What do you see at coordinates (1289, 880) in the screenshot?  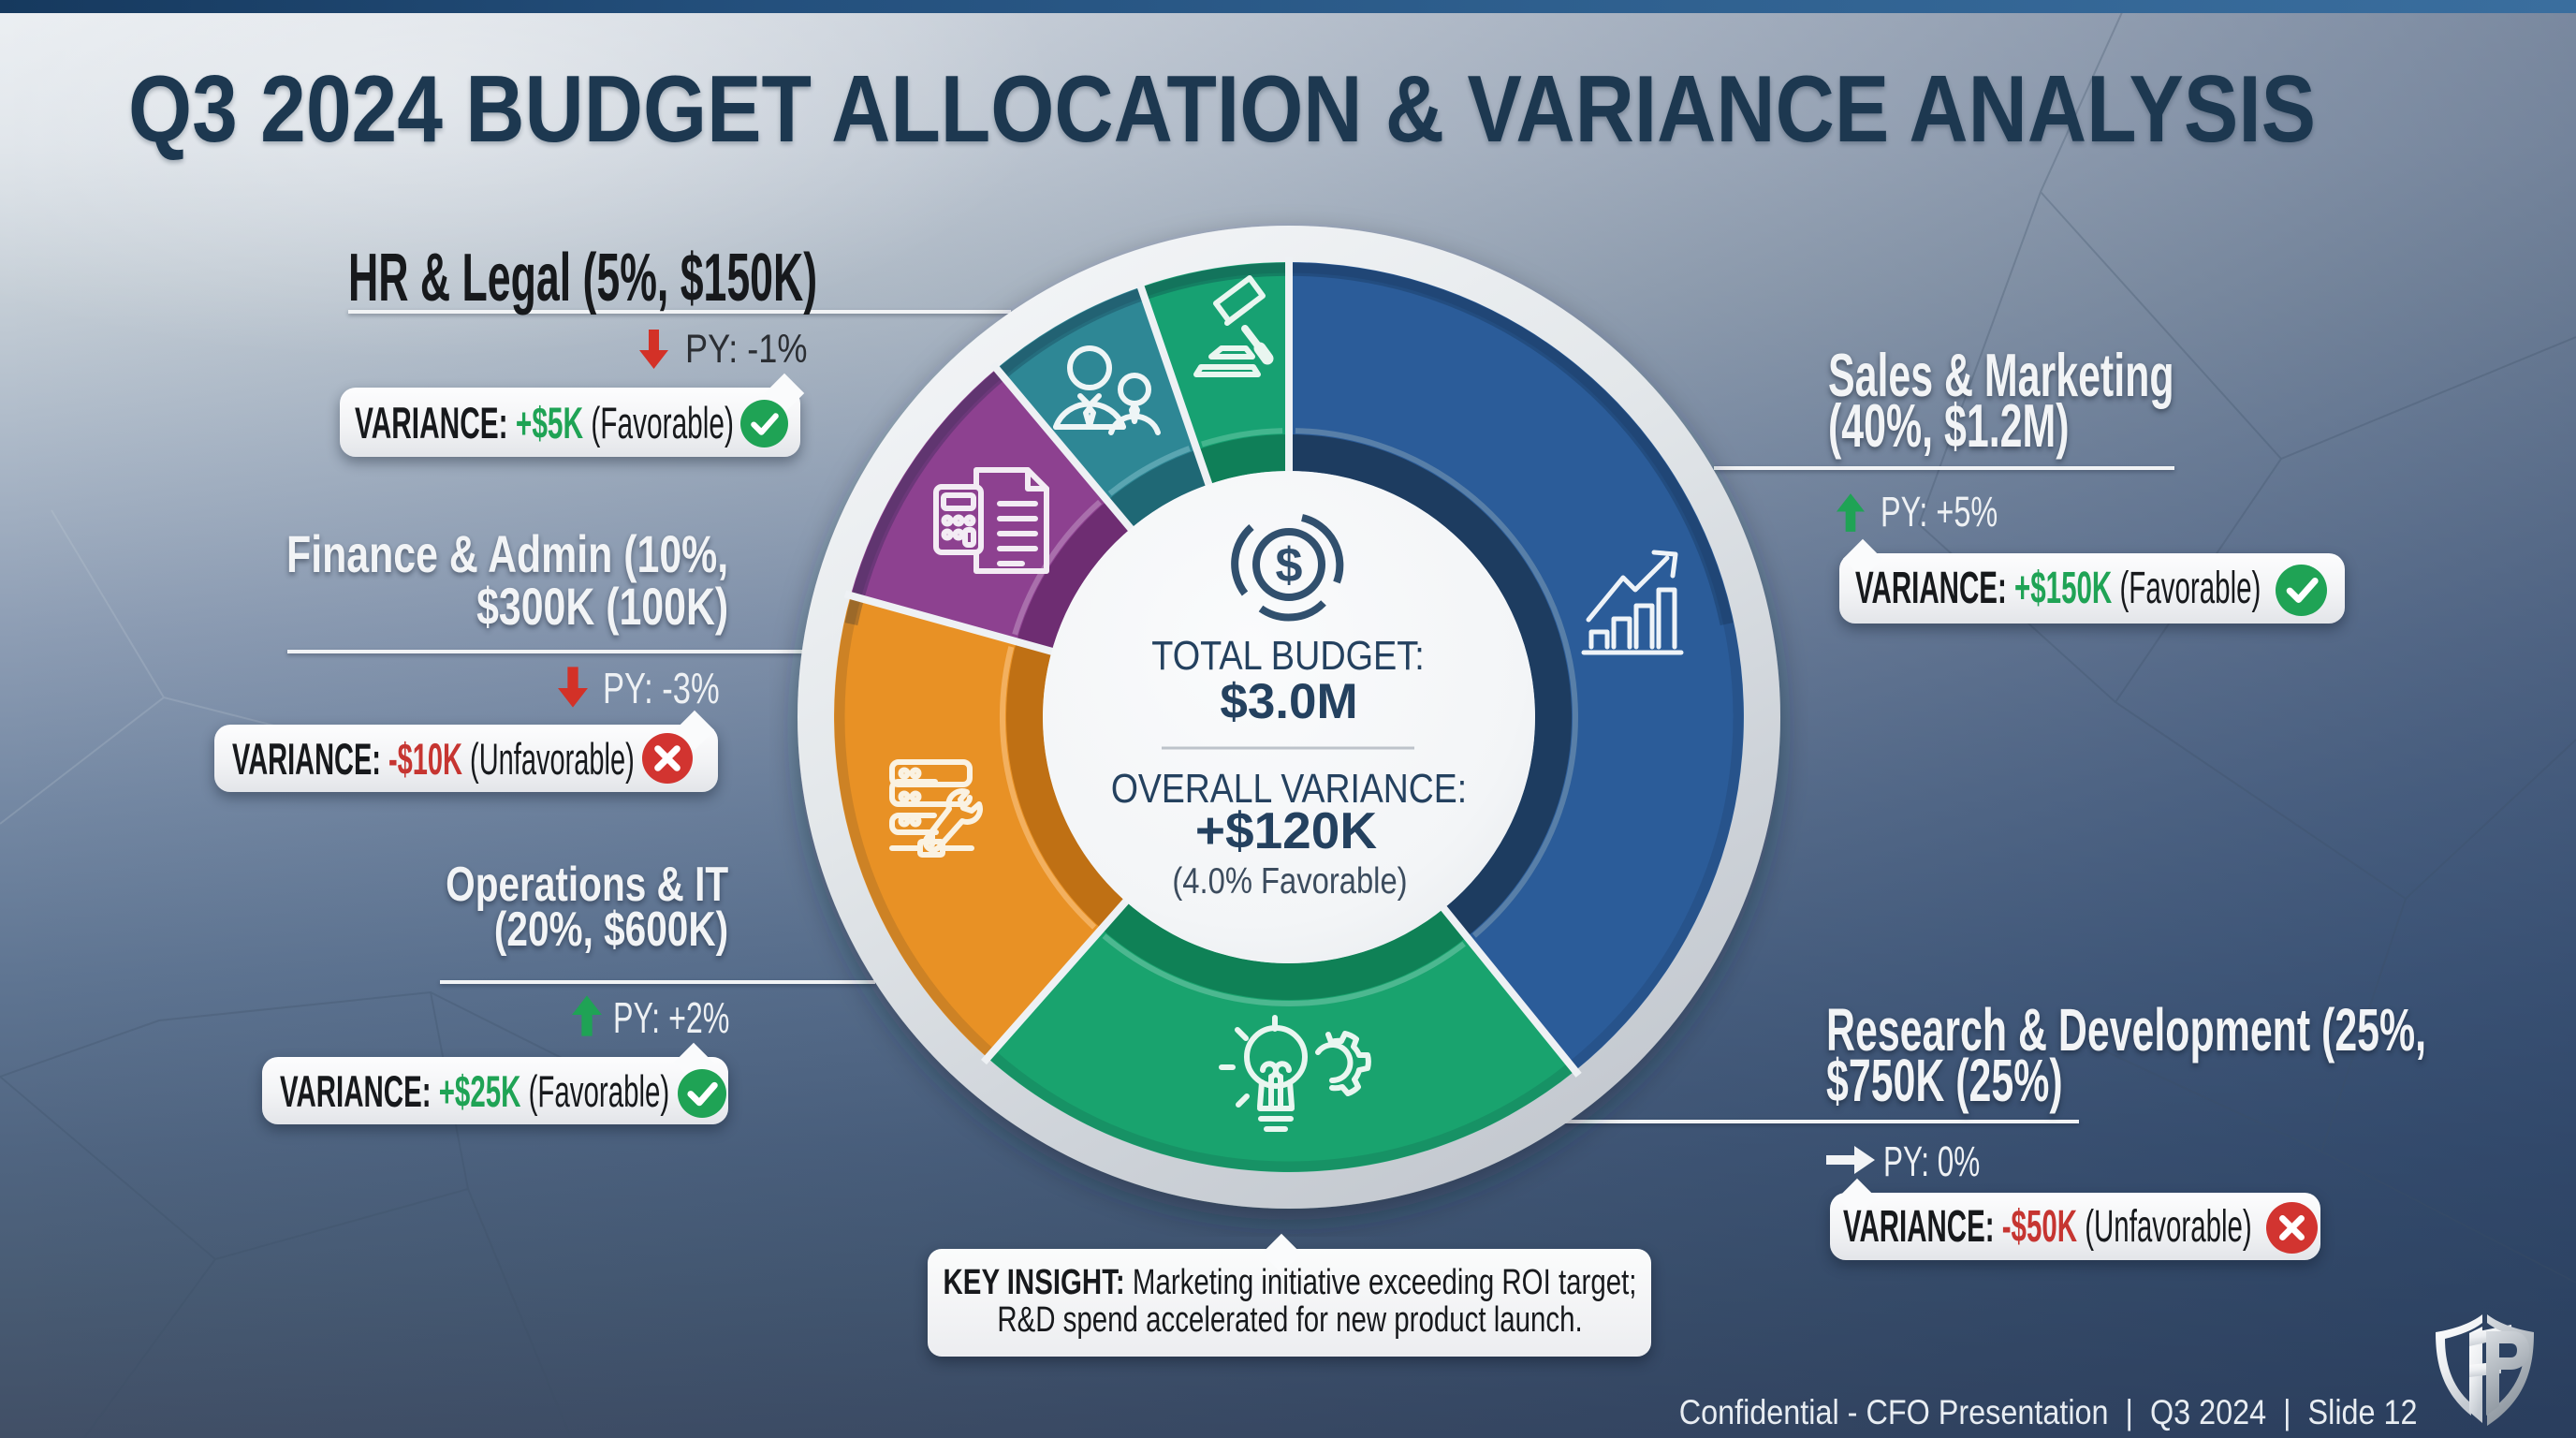 I see `svg-text: (4.0% Favorable)` at bounding box center [1289, 880].